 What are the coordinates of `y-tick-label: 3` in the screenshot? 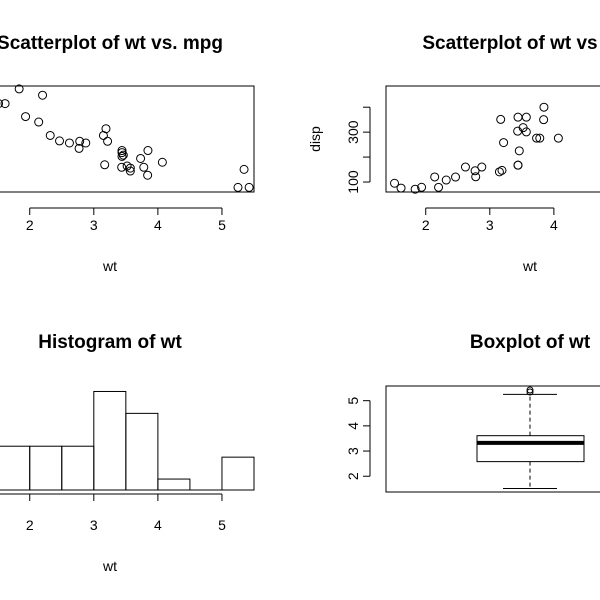 It's located at (353, 451).